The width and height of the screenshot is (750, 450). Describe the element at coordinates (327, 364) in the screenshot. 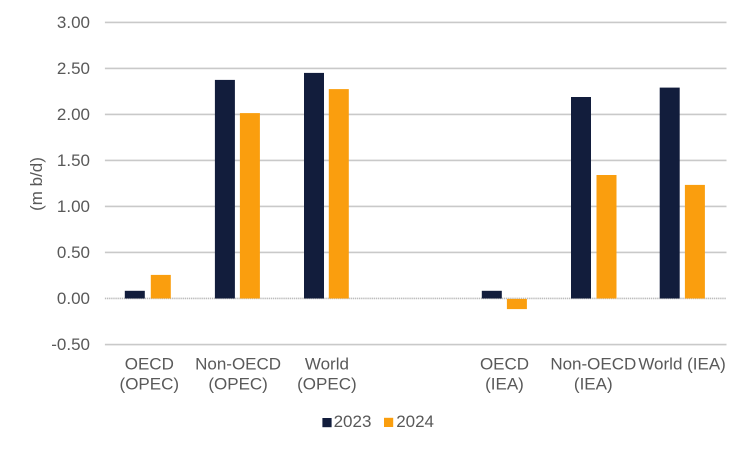

I see `svg-text: World` at that location.